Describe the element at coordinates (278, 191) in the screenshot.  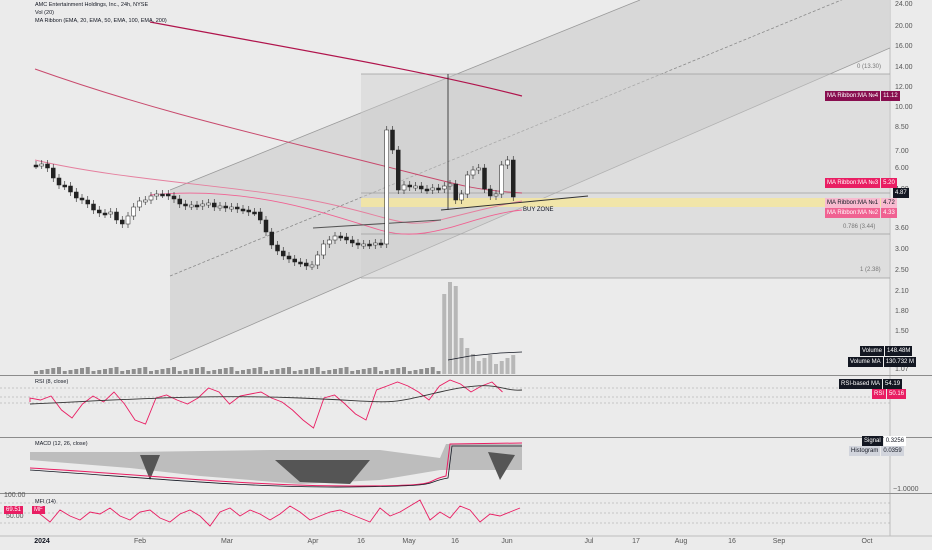
I see `ma-ribbon-ma1` at that location.